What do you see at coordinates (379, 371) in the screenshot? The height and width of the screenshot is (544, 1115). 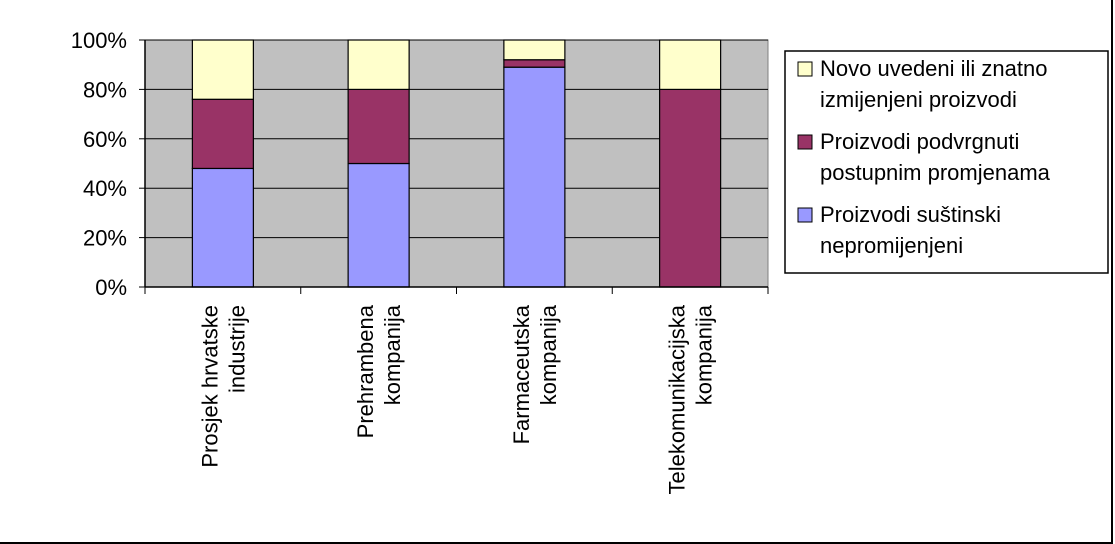 I see `category-label: Prehrambena kompanija` at bounding box center [379, 371].